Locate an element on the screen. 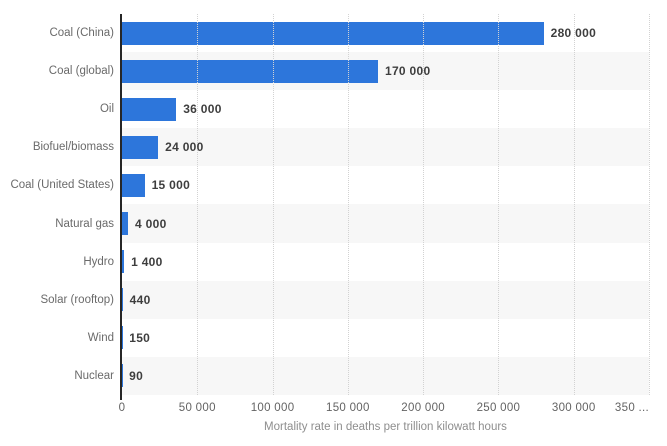 Image resolution: width=667 pixels, height=446 pixels. bar-coal-global is located at coordinates (250, 71).